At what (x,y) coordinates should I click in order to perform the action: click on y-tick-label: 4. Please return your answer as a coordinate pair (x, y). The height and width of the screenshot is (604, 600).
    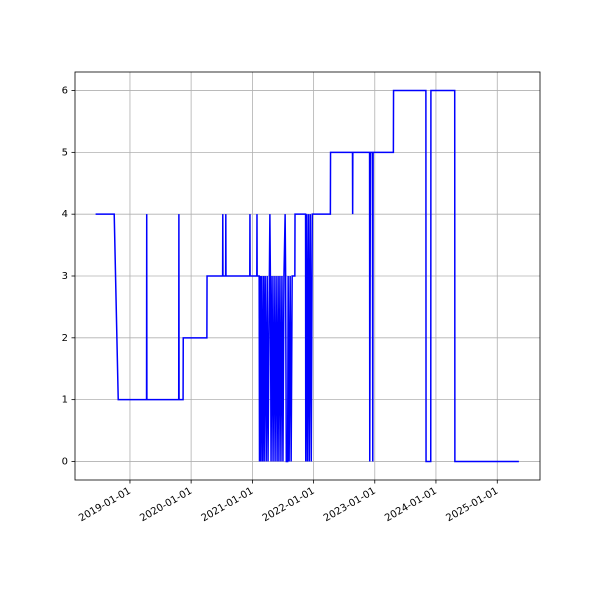
    Looking at the image, I should click on (65, 214).